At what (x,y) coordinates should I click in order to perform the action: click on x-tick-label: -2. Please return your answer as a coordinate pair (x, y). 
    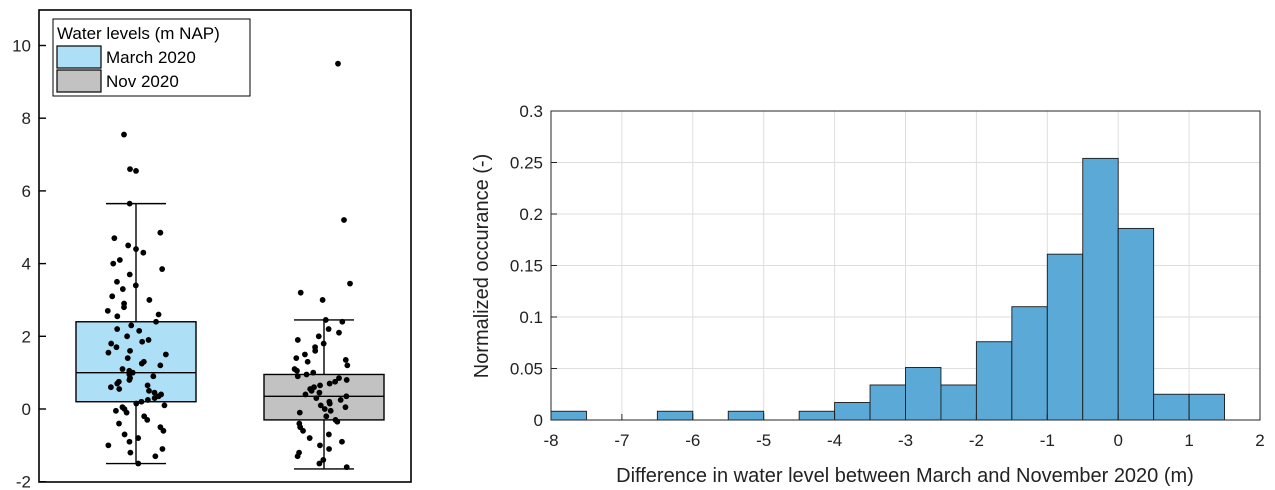
    Looking at the image, I should click on (976, 440).